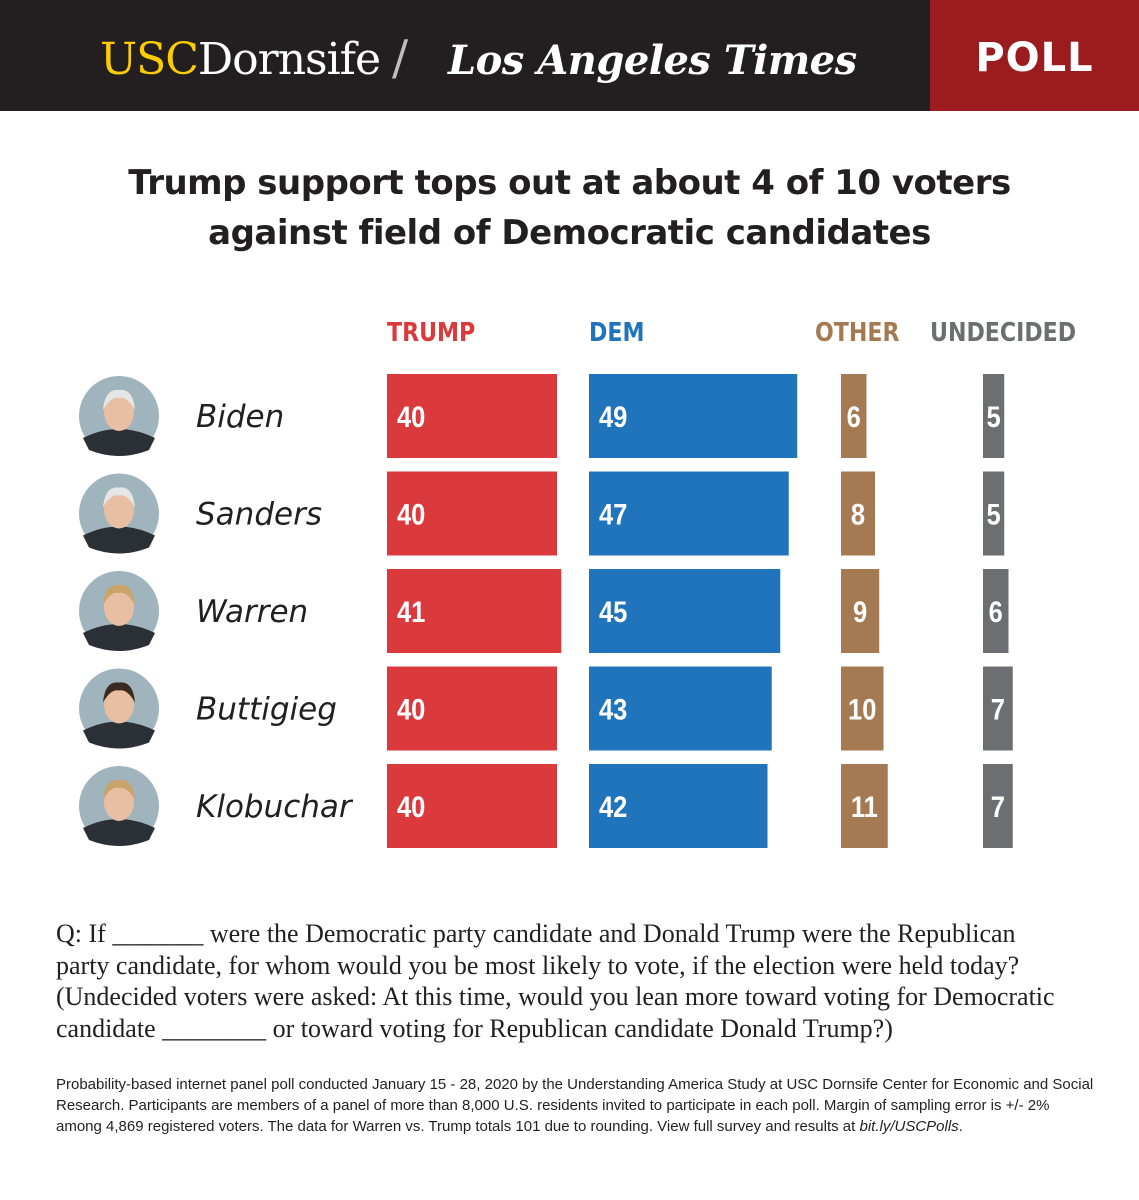  Describe the element at coordinates (149, 59) in the screenshot. I see `logo-usc-text: USC` at that location.